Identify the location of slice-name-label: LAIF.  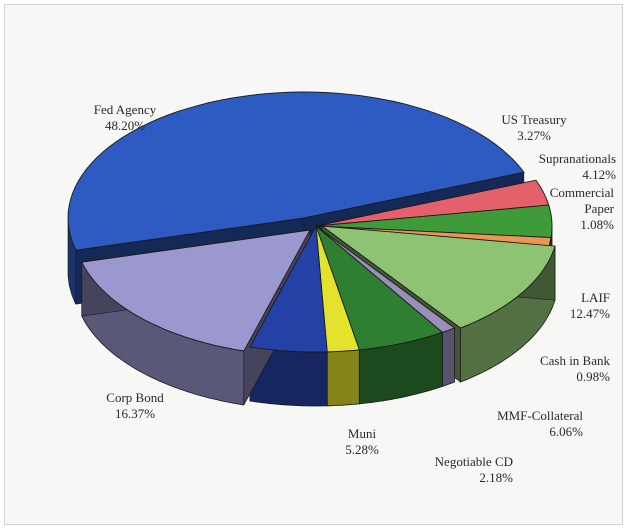
(595, 297).